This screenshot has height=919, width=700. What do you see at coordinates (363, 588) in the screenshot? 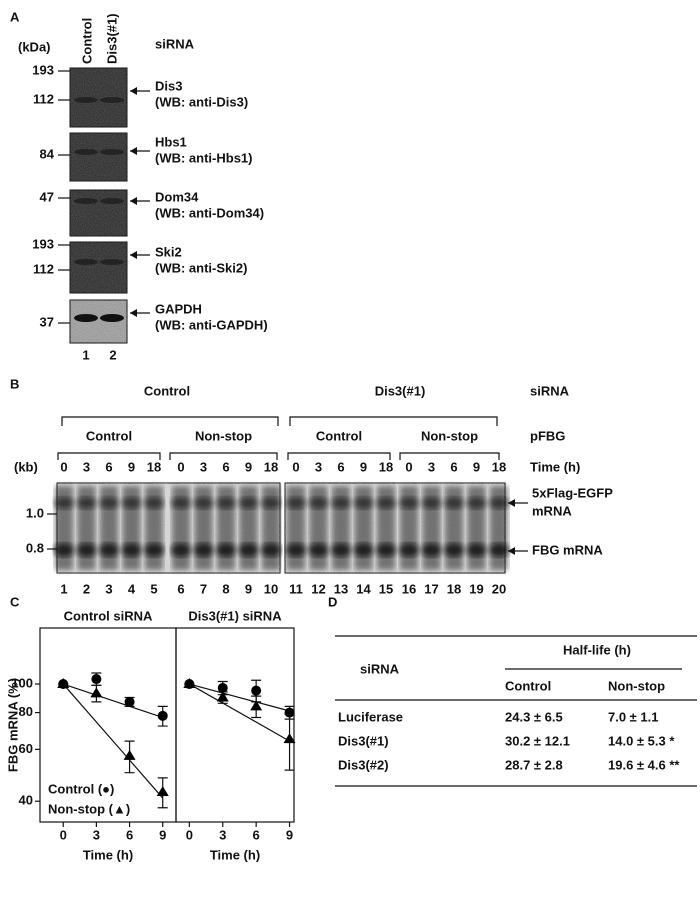
I see `lane-number: 14` at bounding box center [363, 588].